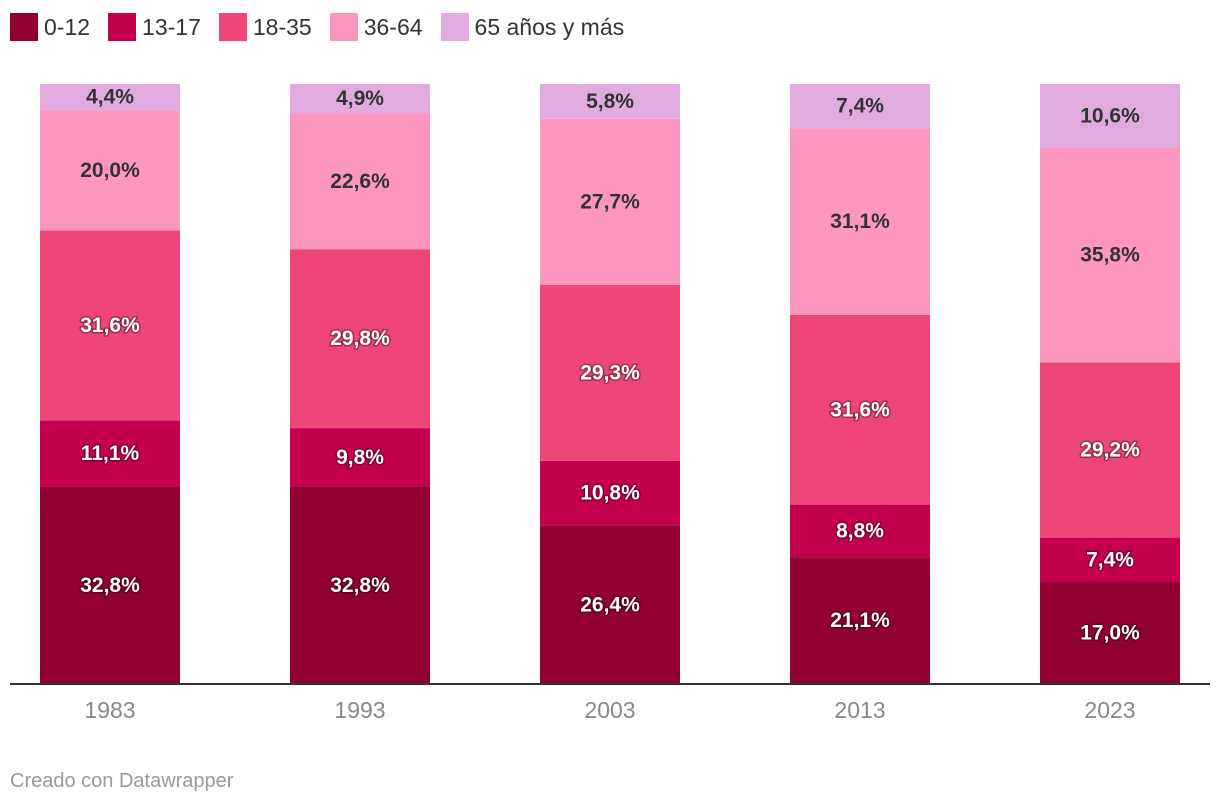 Image resolution: width=1220 pixels, height=808 pixels. I want to click on data-label-2013-1: 8,8%, so click(860, 531).